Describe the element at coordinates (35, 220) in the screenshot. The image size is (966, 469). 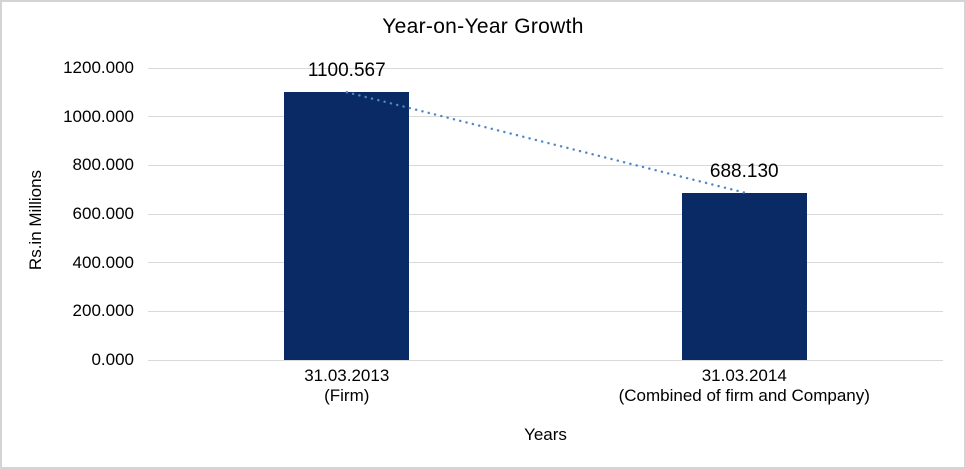
I see `y-axis-title: Rs.in Millions` at that location.